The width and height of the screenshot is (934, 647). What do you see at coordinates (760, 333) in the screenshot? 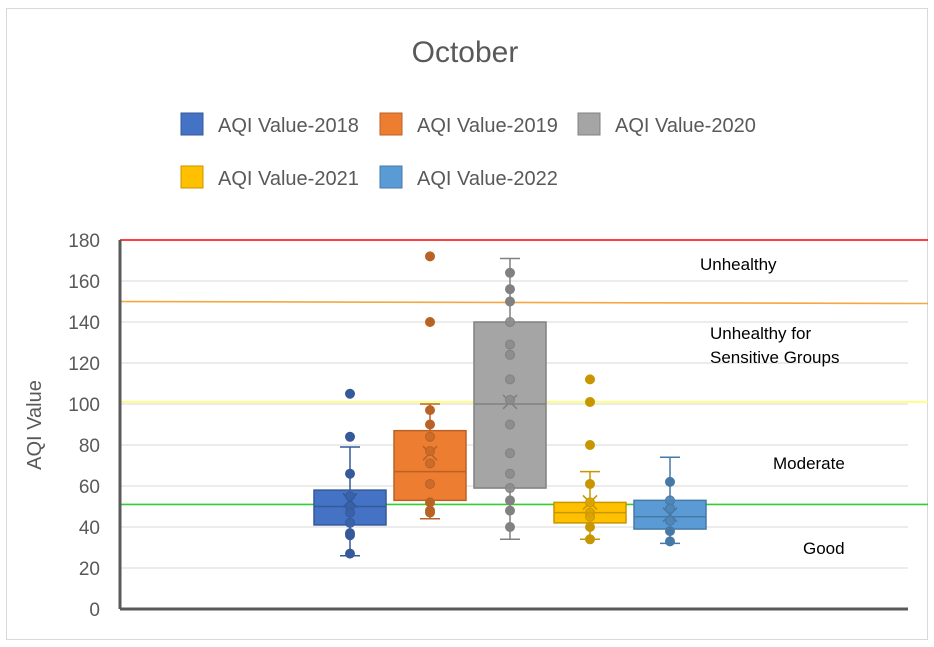
I see `zone-label: Unhealthy for` at bounding box center [760, 333].